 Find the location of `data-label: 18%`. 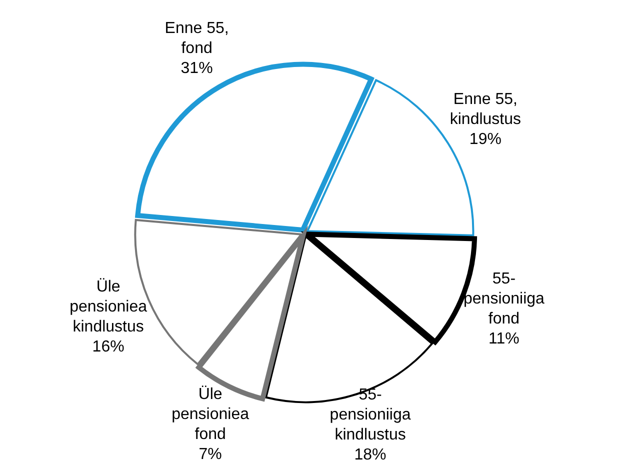

data-label: 18% is located at coordinates (370, 455).